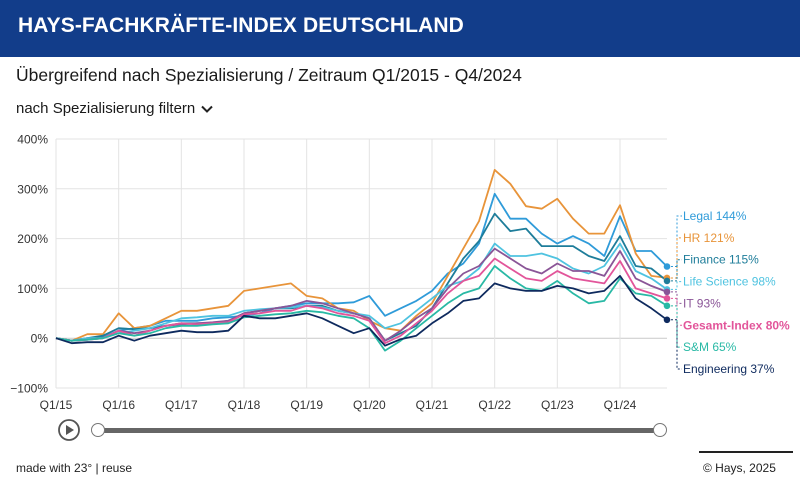 The width and height of the screenshot is (800, 490). I want to click on legend-label: Gesamt-Index 80%, so click(736, 325).